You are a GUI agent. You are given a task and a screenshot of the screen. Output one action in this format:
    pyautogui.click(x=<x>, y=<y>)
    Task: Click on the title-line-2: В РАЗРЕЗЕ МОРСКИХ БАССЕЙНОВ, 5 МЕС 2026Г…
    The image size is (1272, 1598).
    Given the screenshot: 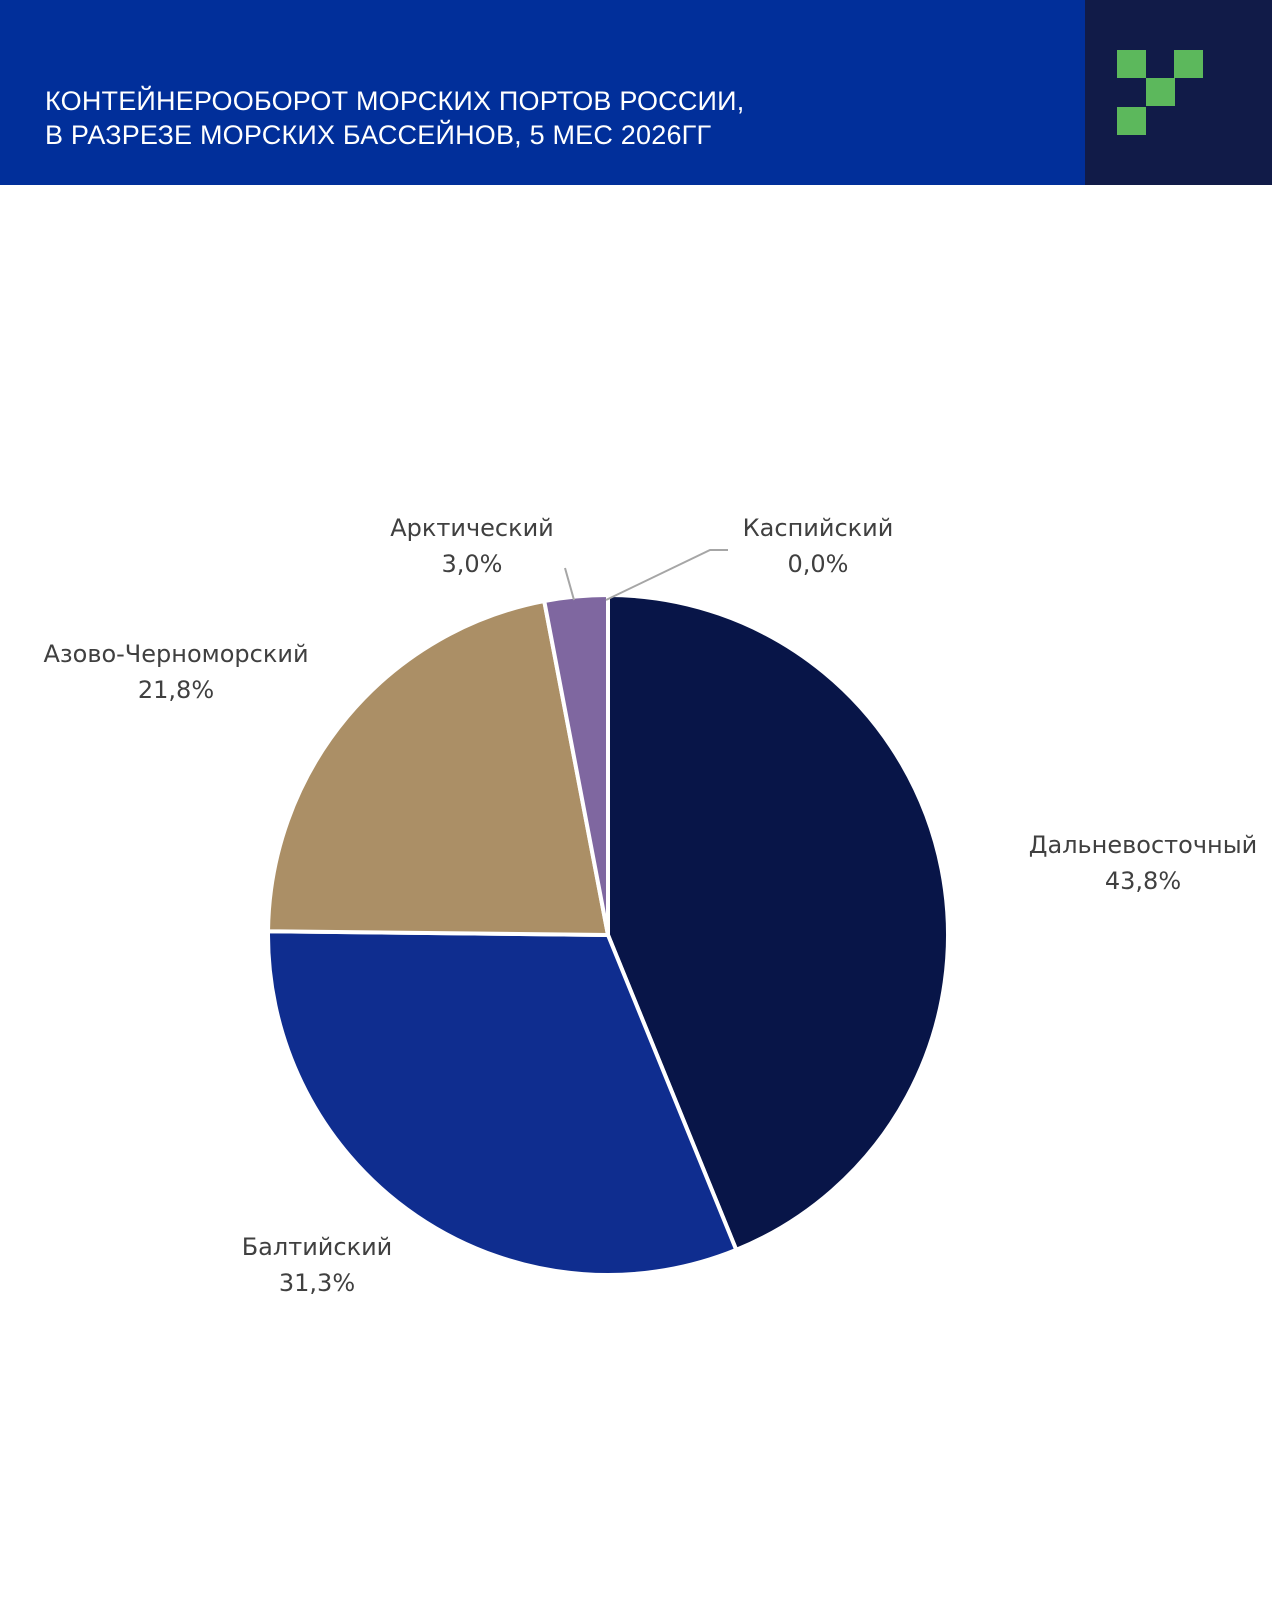 What is the action you would take?
    pyautogui.click(x=378, y=135)
    